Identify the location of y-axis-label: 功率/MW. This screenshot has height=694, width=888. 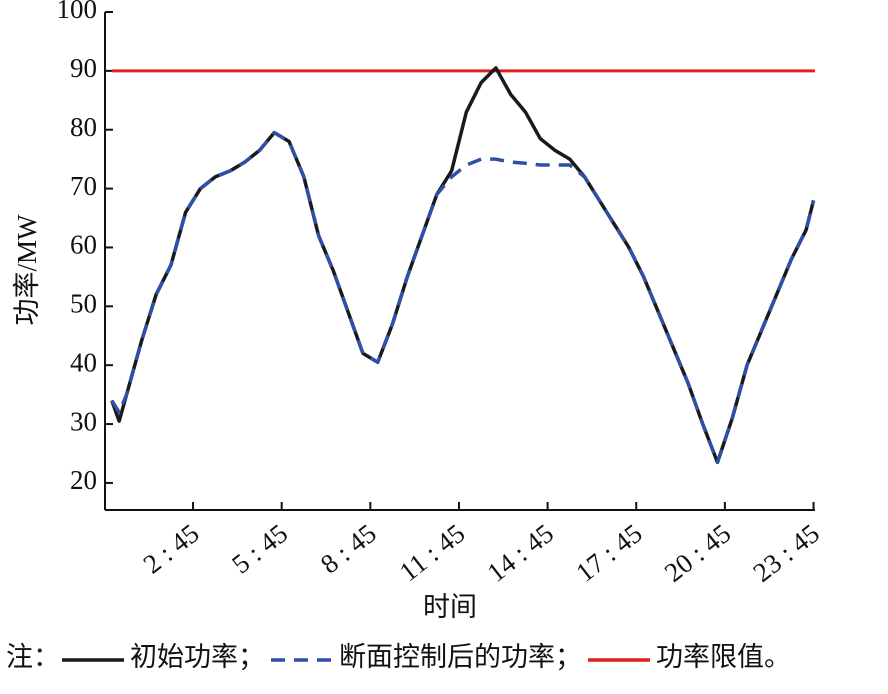
(27, 270).